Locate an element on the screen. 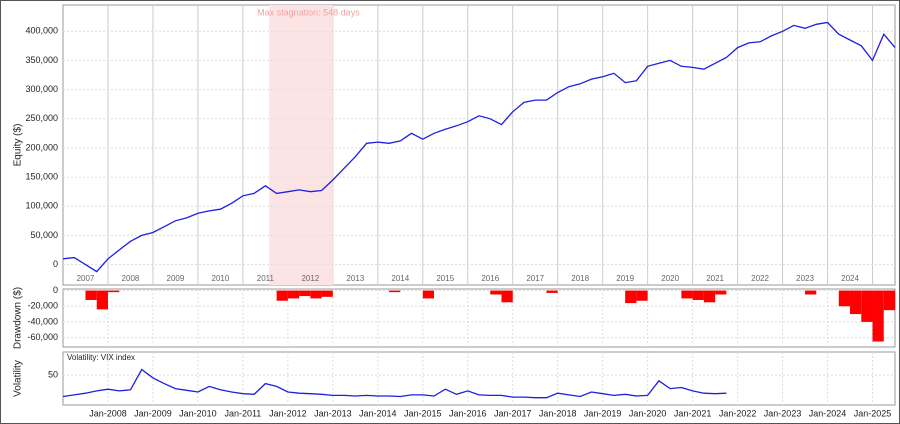 The height and width of the screenshot is (424, 900). x-tick-label: Jan-2017 is located at coordinates (513, 413).